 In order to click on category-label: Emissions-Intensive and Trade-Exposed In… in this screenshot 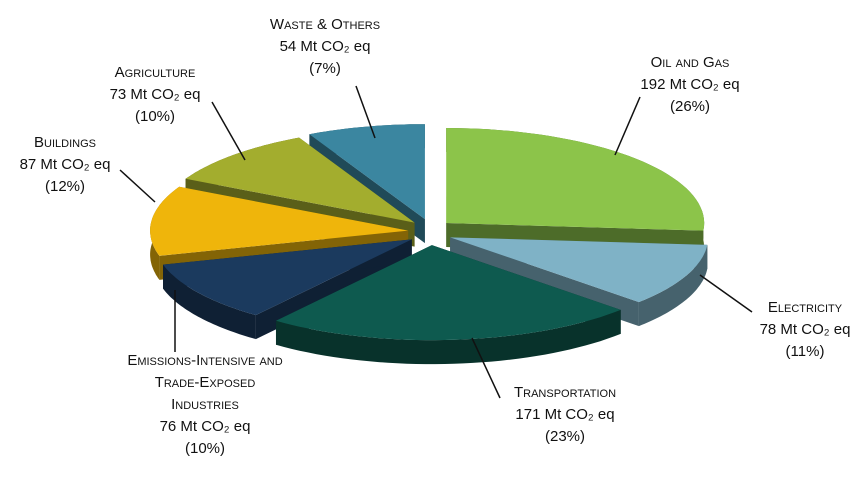, I will do `click(205, 382)`.